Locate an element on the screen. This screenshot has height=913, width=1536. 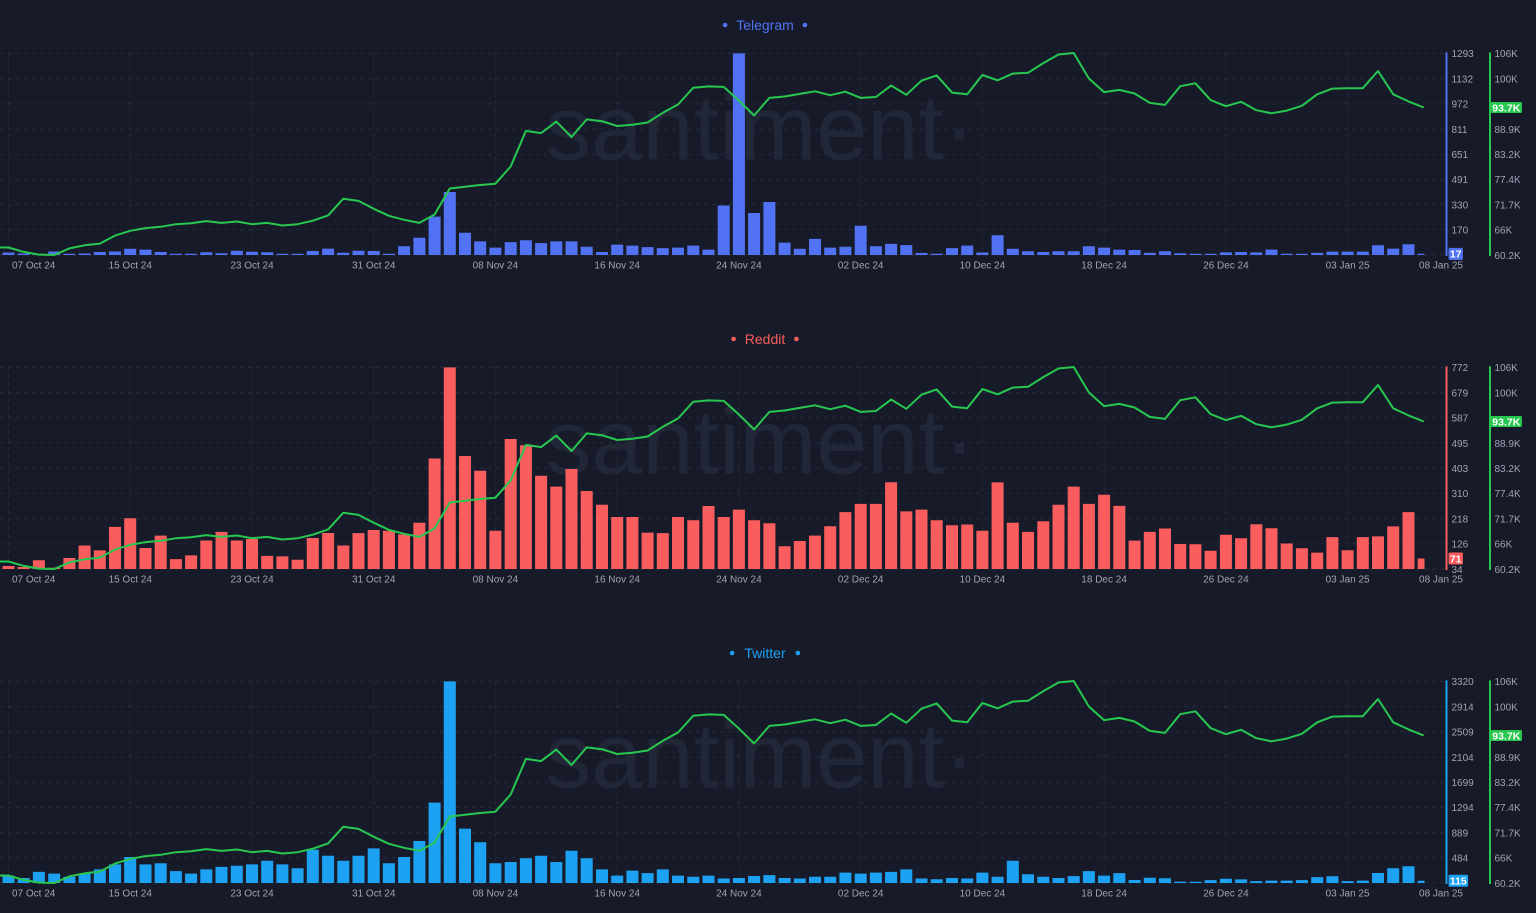
svg-text: 3320 is located at coordinates (1463, 682).